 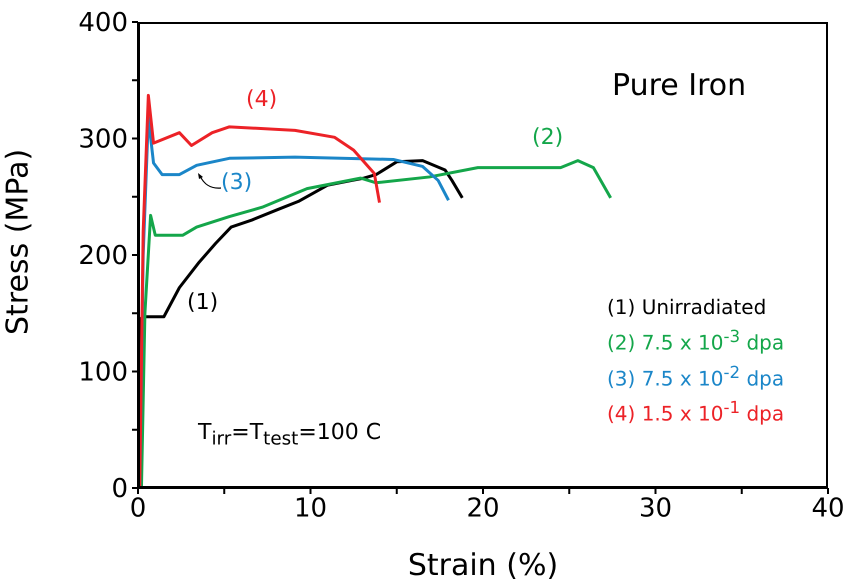 I want to click on x-tick-label: 40, so click(x=828, y=508).